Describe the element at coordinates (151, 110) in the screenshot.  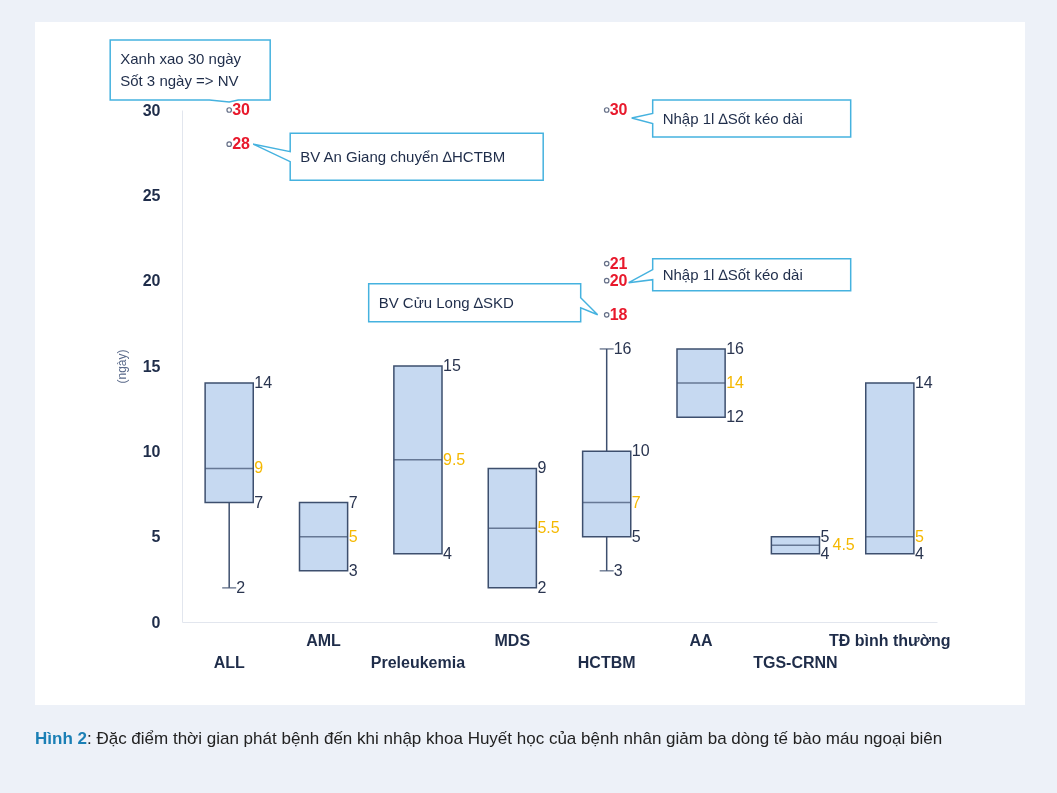
I see `y-tick-label: 30` at that location.